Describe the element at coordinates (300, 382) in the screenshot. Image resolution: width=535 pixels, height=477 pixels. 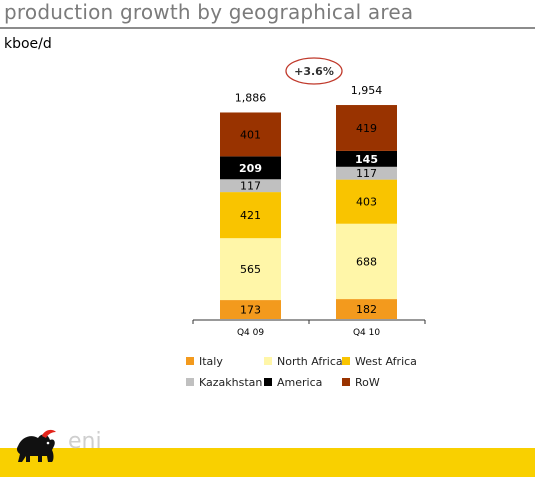
I see `legend-label: America` at that location.